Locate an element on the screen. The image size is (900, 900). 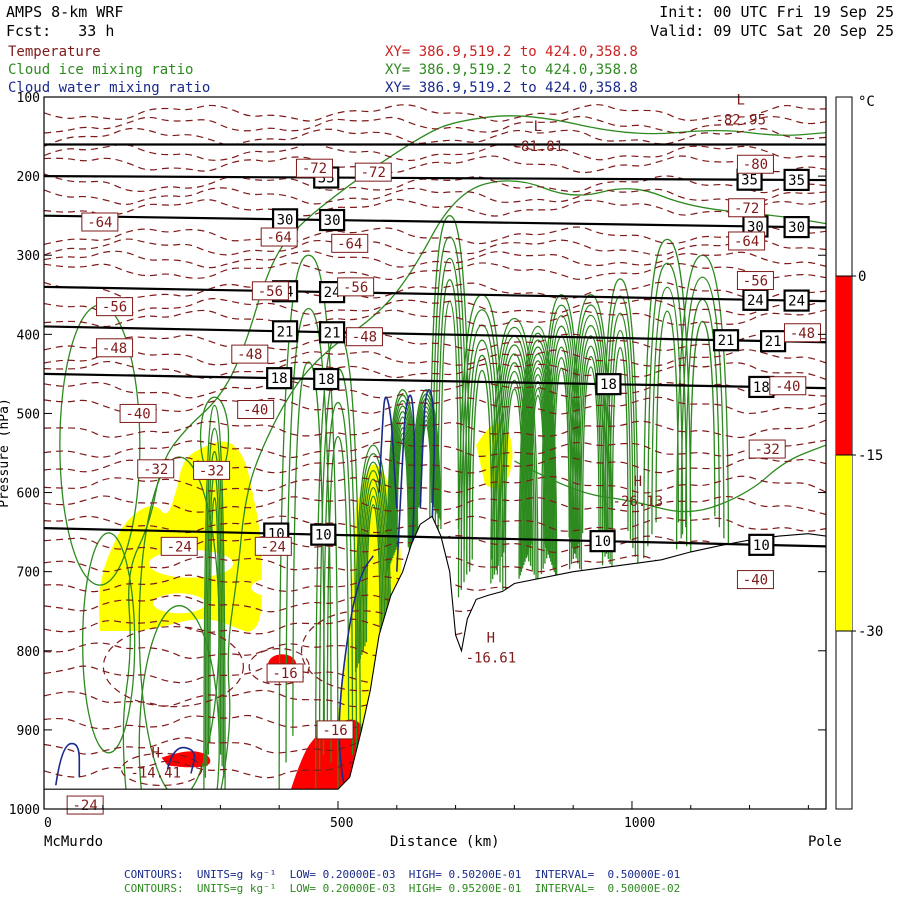
wind-speed-line is located at coordinates (435, 221).